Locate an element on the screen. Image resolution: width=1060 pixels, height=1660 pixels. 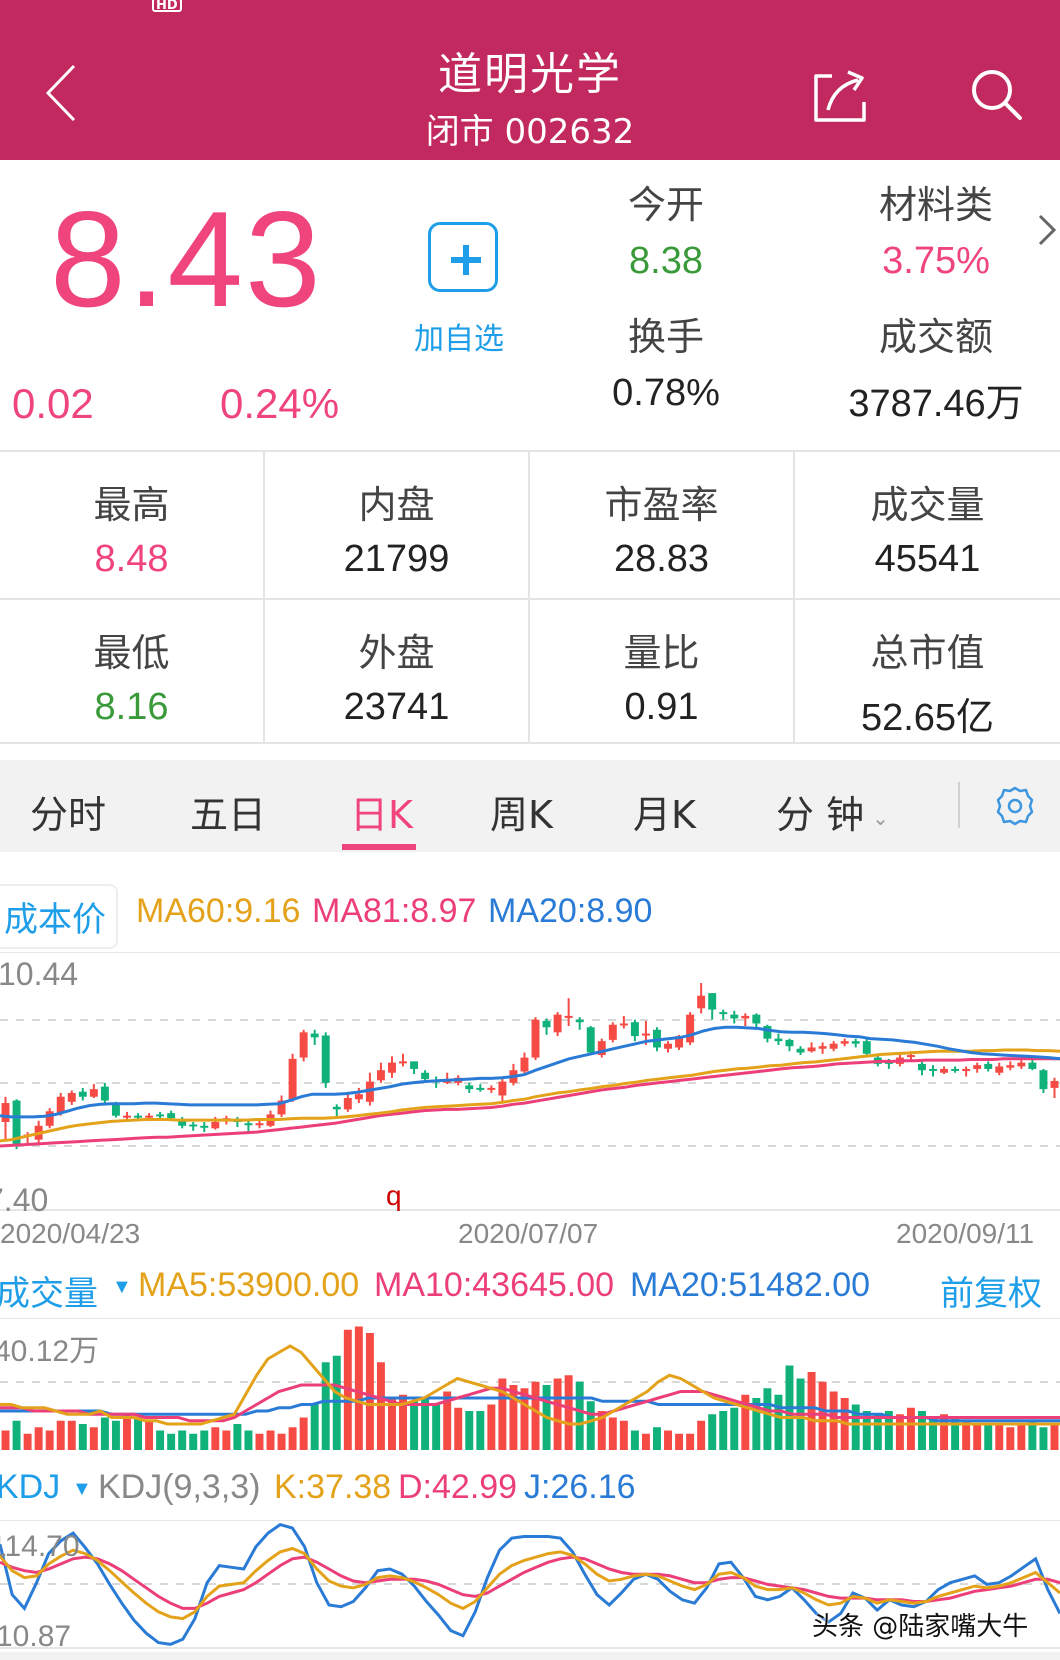
bottom-bar is located at coordinates (530, 1656).